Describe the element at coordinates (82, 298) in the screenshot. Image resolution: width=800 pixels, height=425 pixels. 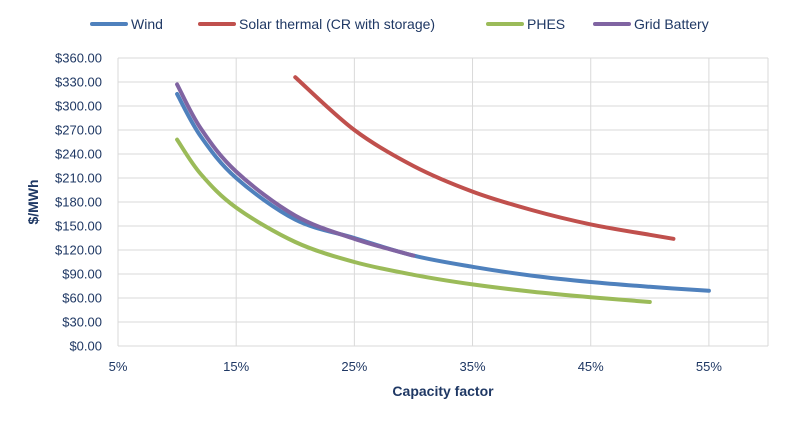
I see `y-tick-label: $60.00` at that location.